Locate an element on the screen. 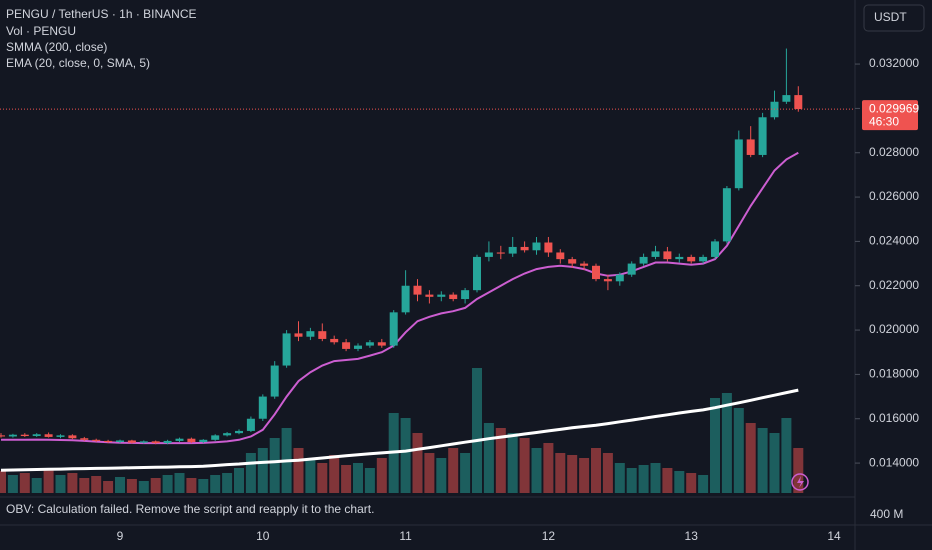  x-tick-label: 13 is located at coordinates (692, 536).